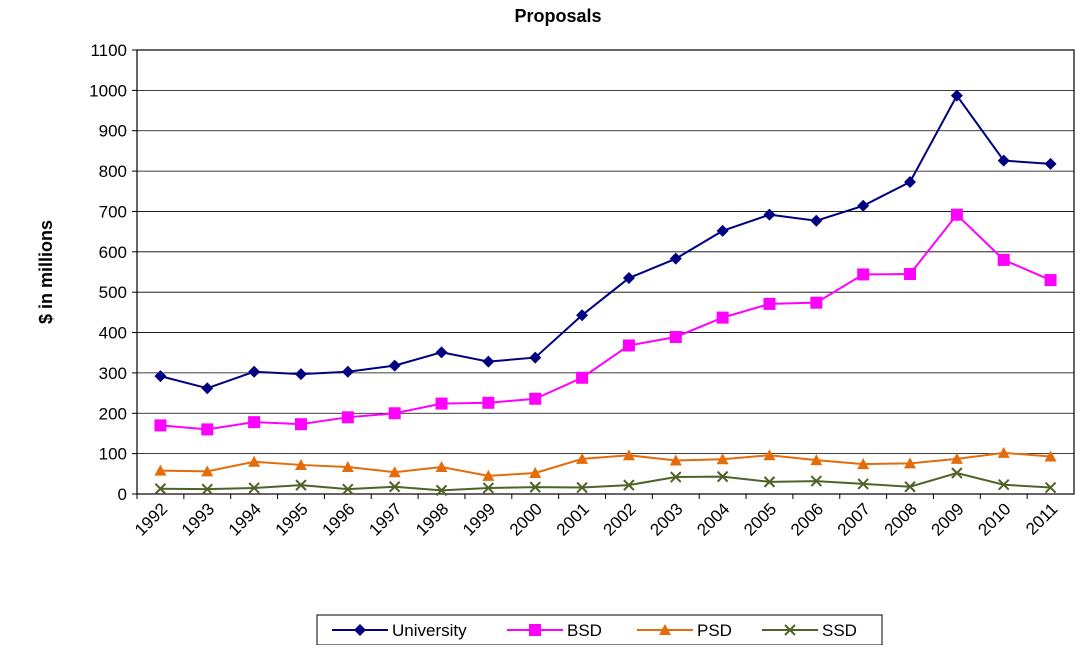 Image resolution: width=1082 pixels, height=650 pixels. Describe the element at coordinates (557, 16) in the screenshot. I see `chart-title: Proposals` at that location.